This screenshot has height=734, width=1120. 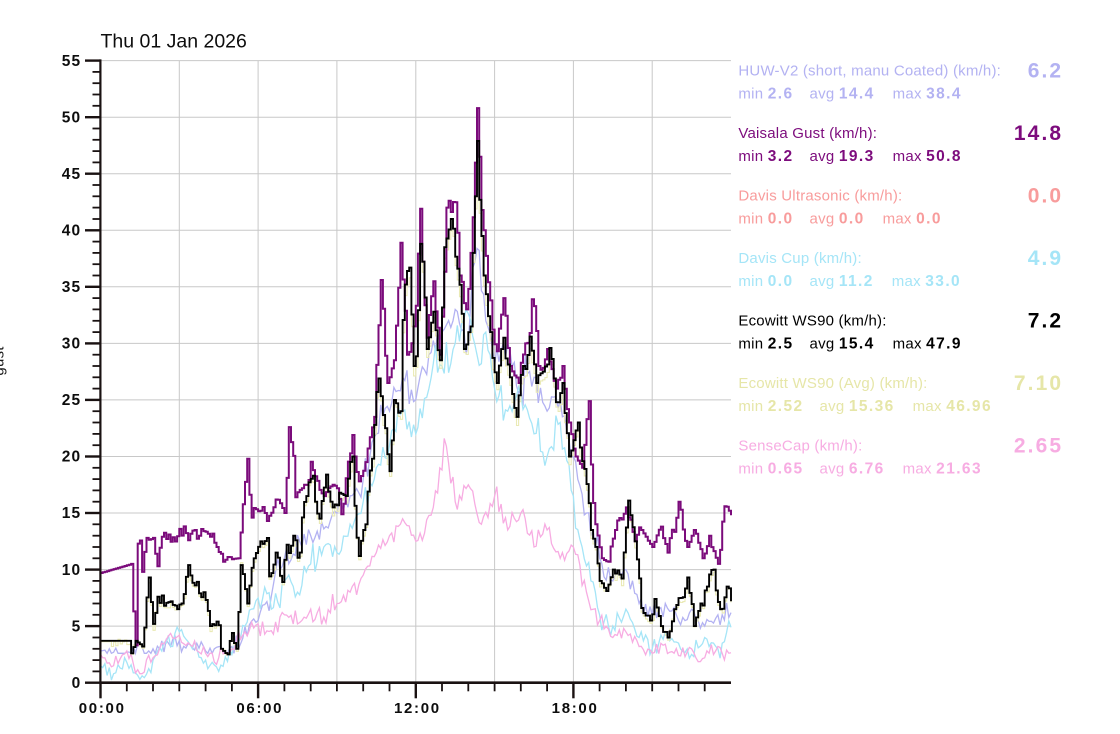 What do you see at coordinates (77, 683) in the screenshot?
I see `svg-text: 0` at bounding box center [77, 683].